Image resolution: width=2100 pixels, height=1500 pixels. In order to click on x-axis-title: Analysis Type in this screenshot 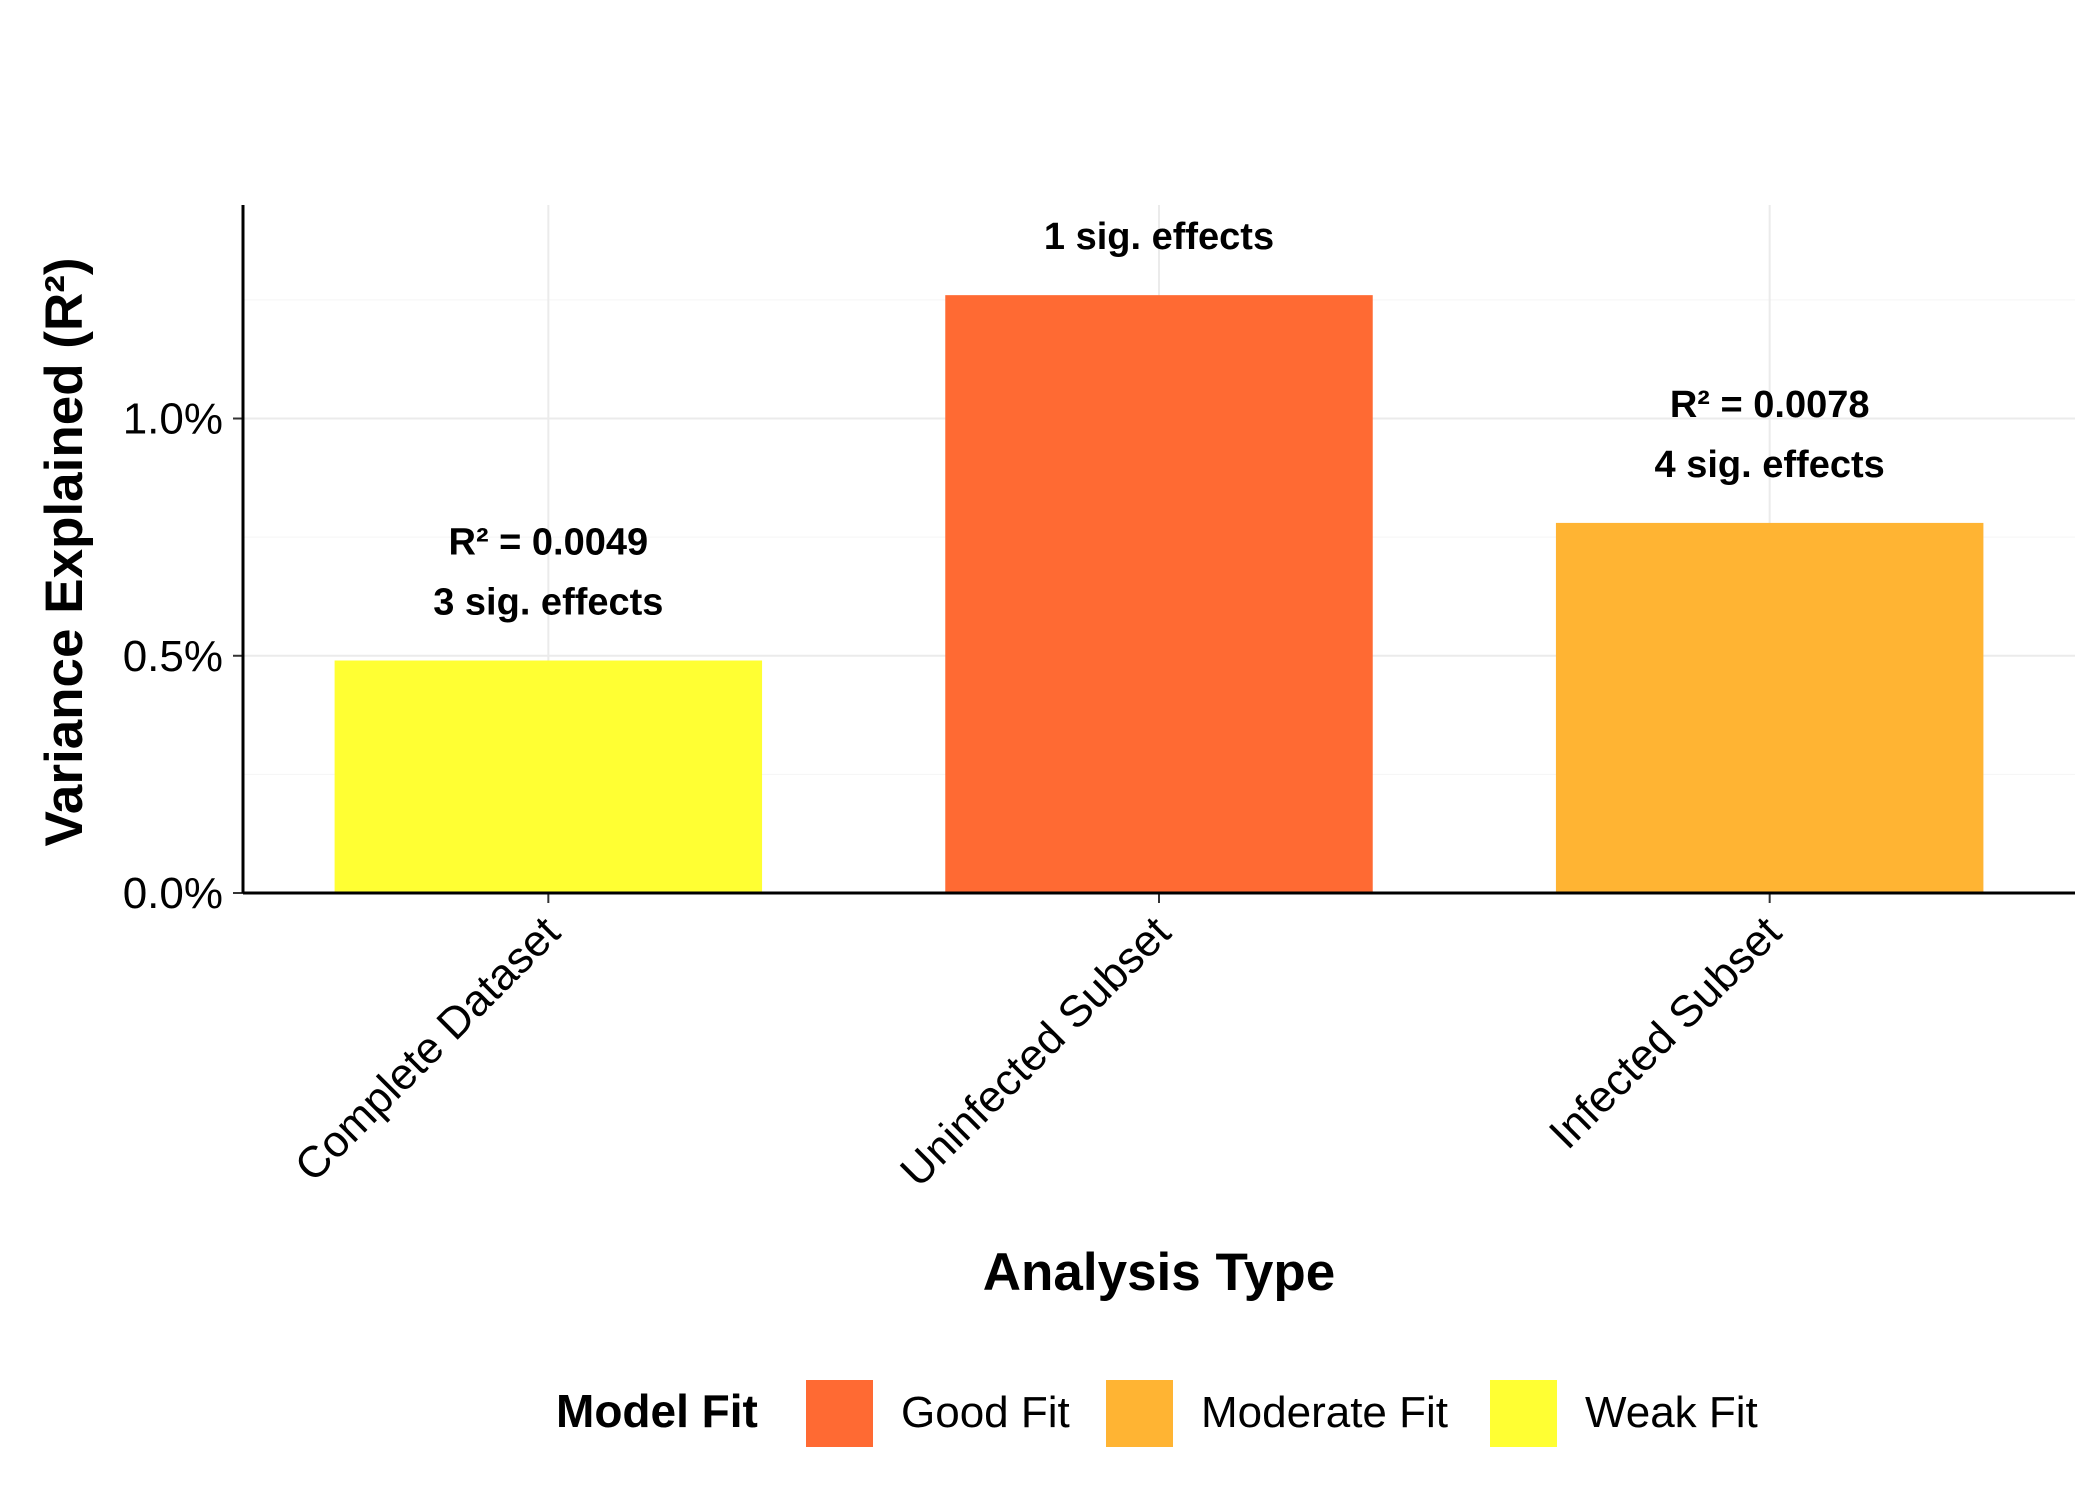, I will do `click(1159, 1272)`.